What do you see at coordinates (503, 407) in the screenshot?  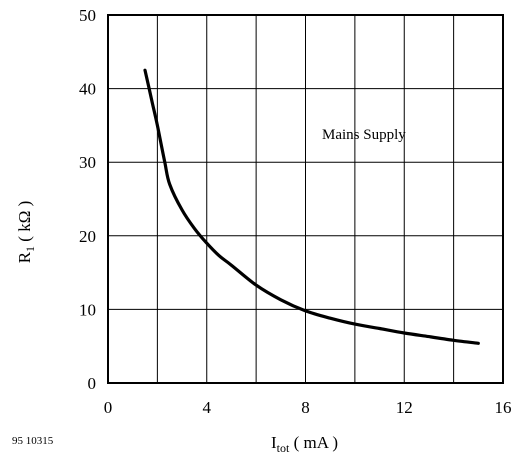 I see `x-tick-label: 16` at bounding box center [503, 407].